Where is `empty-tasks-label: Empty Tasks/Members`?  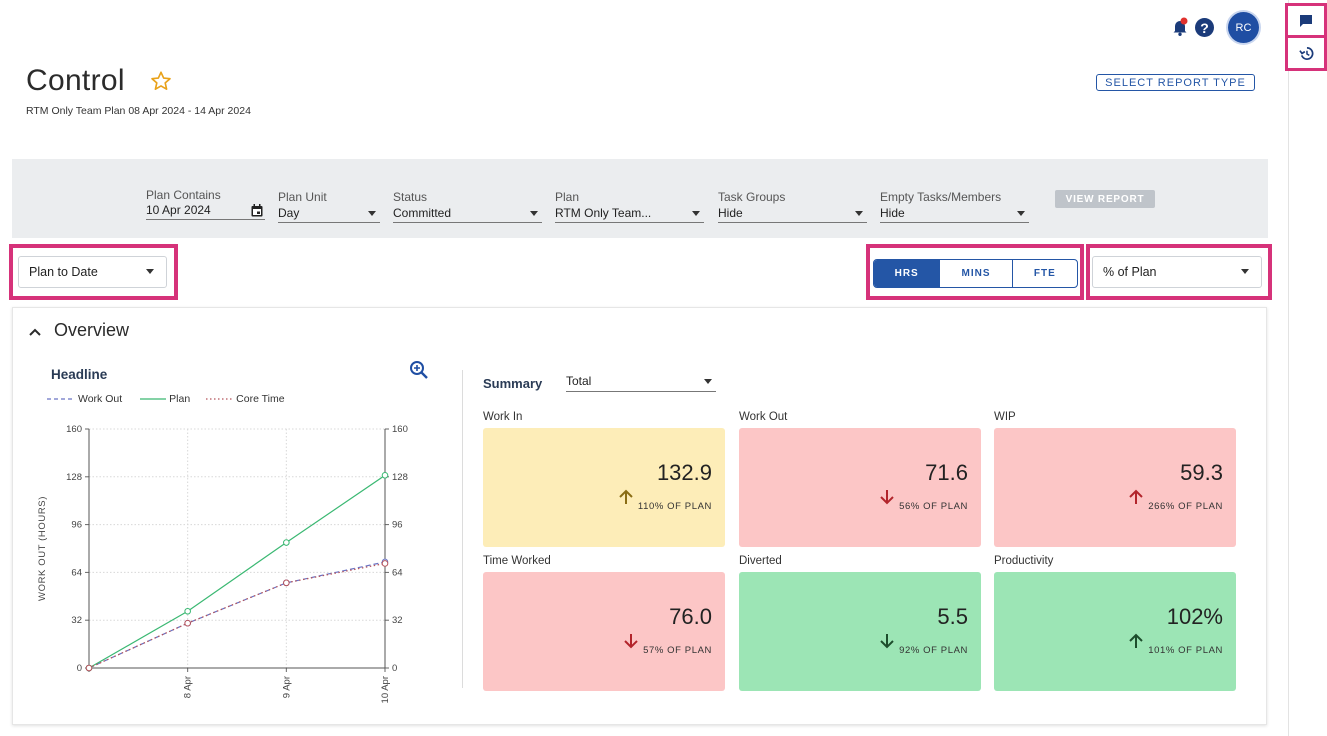
empty-tasks-label: Empty Tasks/Members is located at coordinates (941, 197).